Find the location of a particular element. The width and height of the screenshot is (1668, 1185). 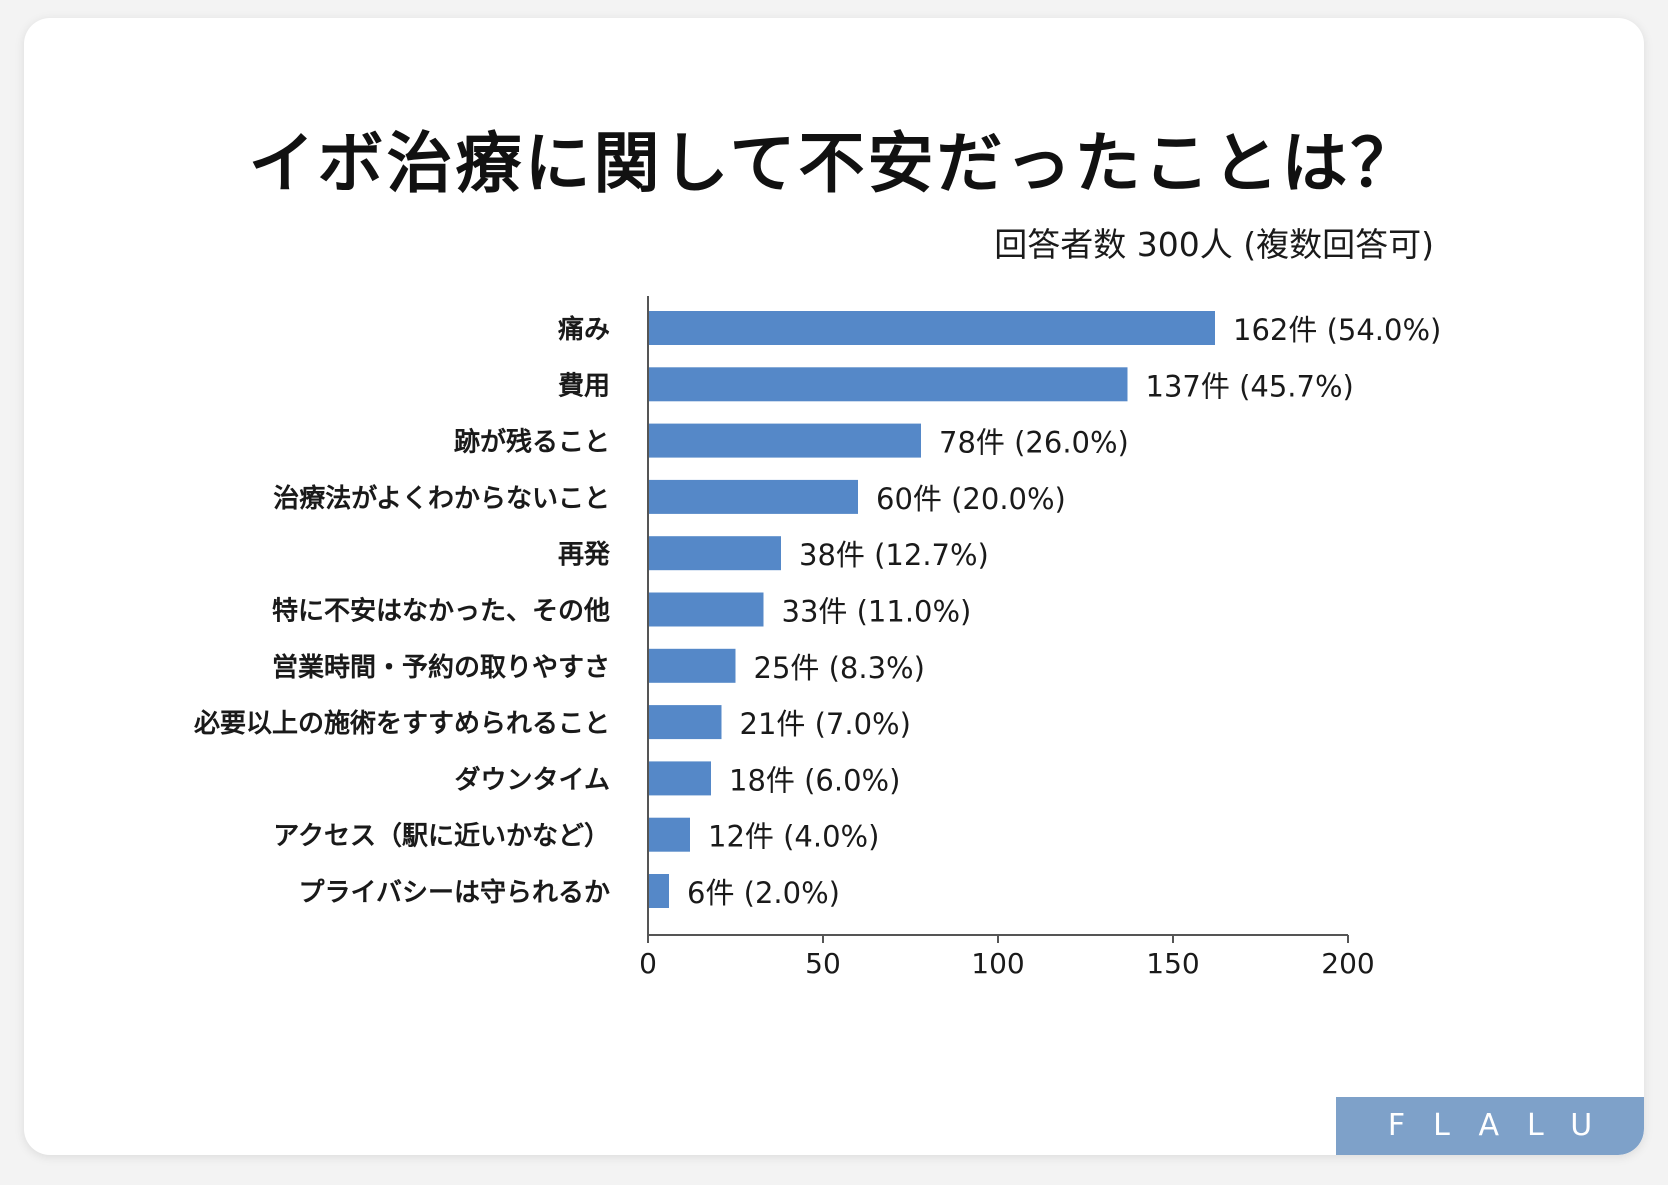

category-label: 必要以上の施術をすすめられること is located at coordinates (402, 723).